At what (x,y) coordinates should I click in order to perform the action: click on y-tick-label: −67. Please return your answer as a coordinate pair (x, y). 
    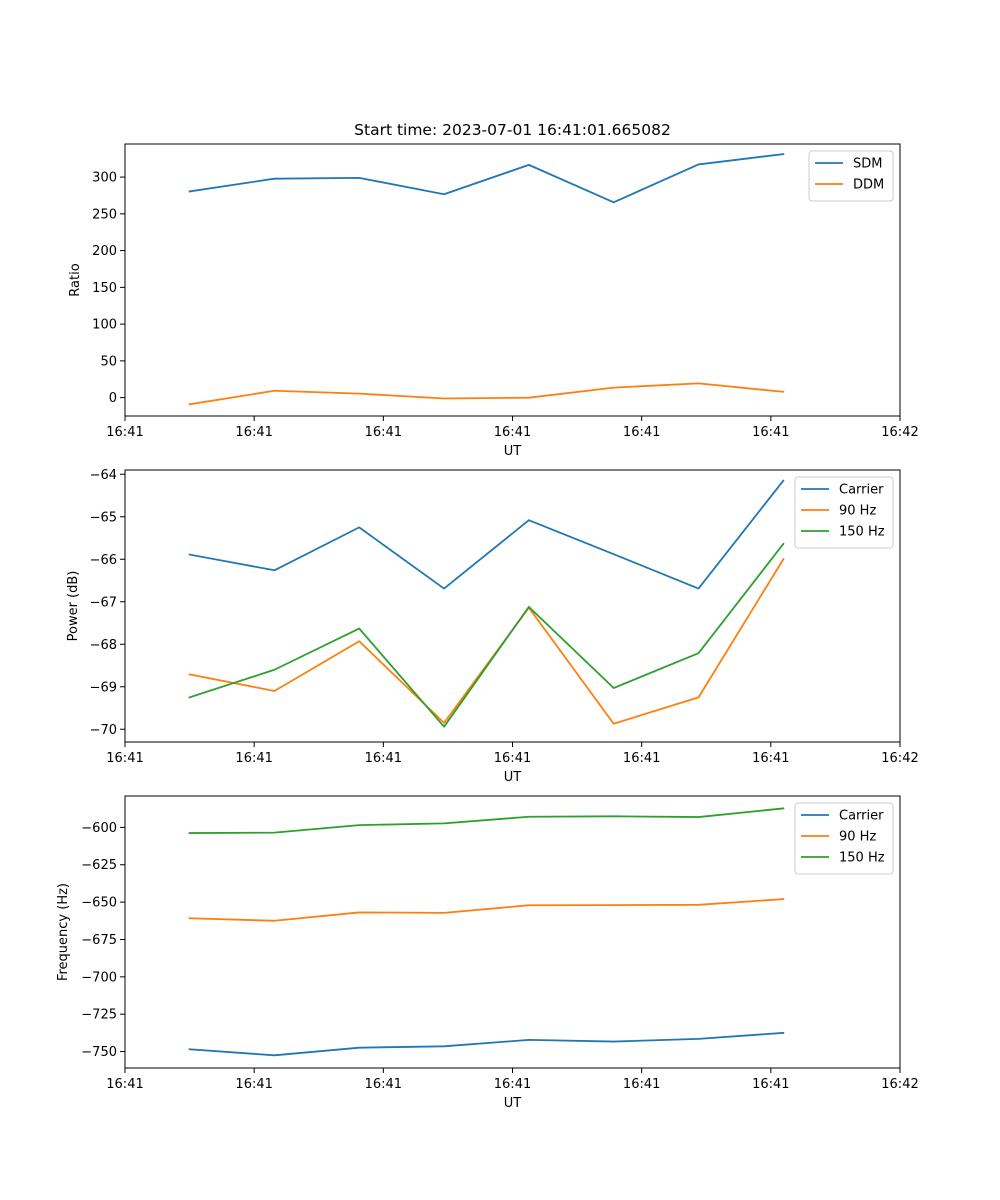
    Looking at the image, I should click on (103, 602).